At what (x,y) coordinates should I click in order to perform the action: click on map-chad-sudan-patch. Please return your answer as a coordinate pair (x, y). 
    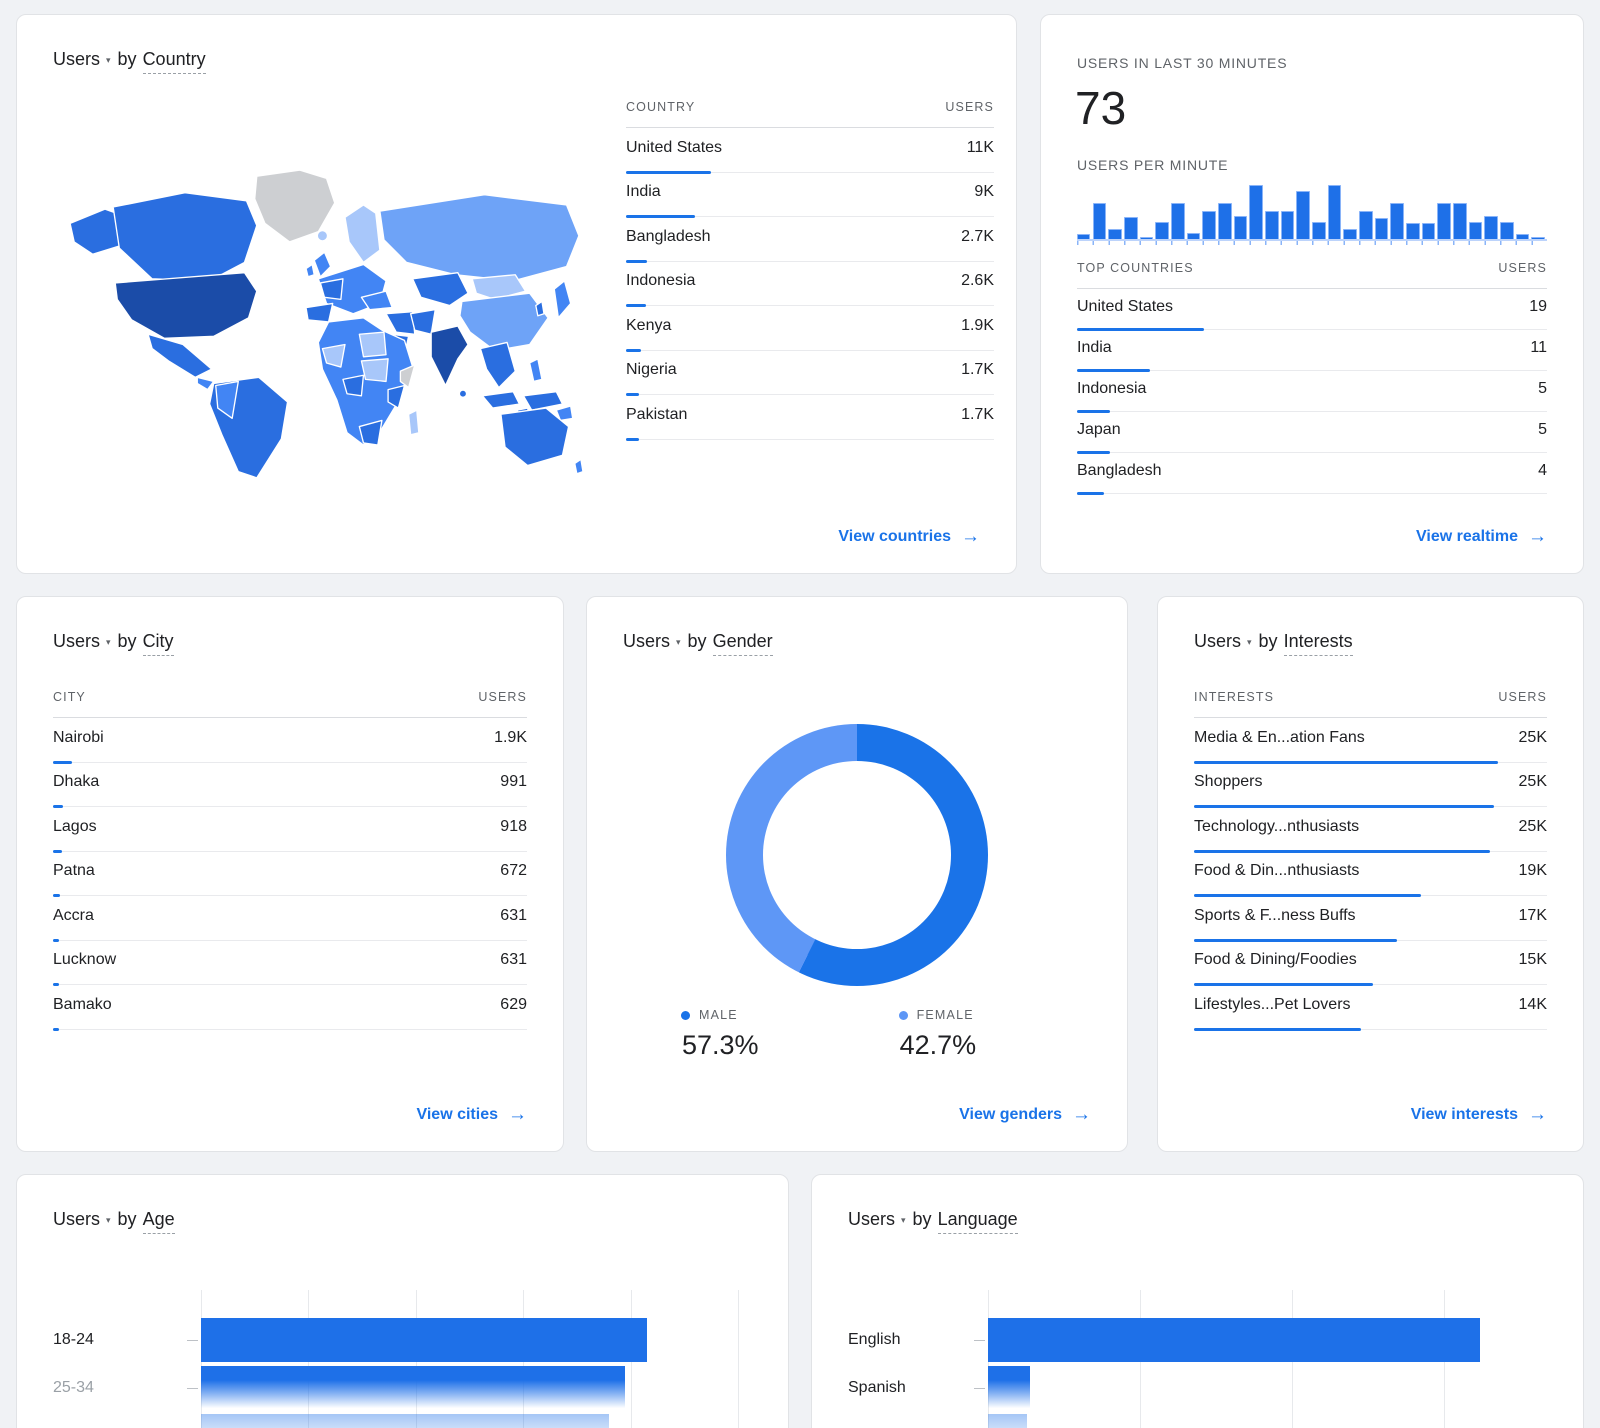
    Looking at the image, I should click on (374, 370).